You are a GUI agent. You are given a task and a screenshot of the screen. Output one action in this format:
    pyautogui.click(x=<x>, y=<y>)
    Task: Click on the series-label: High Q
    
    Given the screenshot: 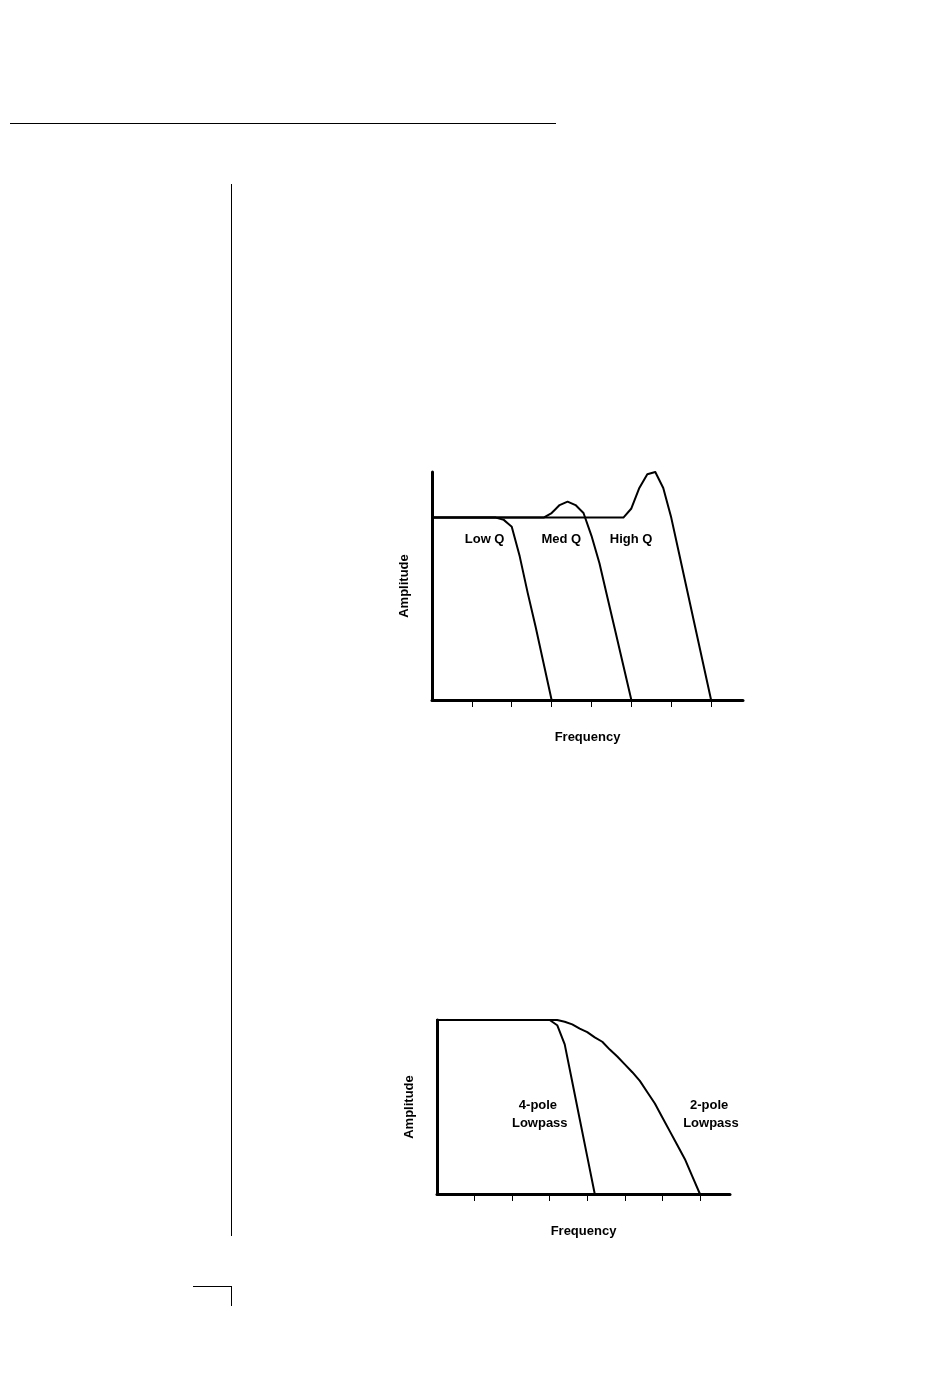 What is the action you would take?
    pyautogui.click(x=631, y=538)
    